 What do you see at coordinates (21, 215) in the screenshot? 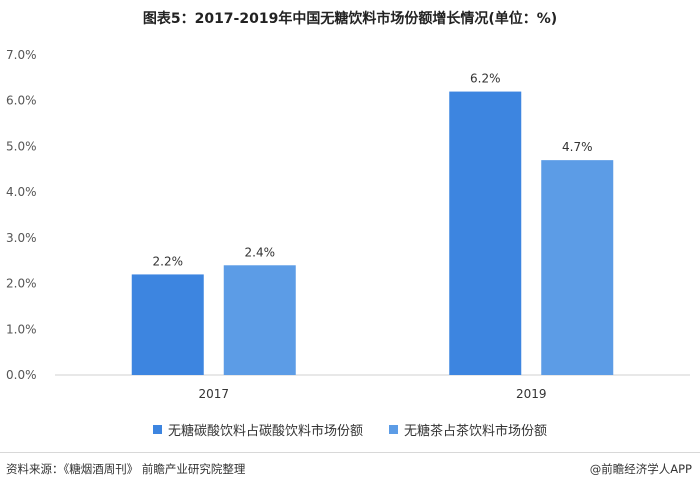
I see `y-axis-ticks: 0.0% 1.0% 2.0% 3.0% 4.0% 5.0% 6.0% 7.0%` at bounding box center [21, 215].